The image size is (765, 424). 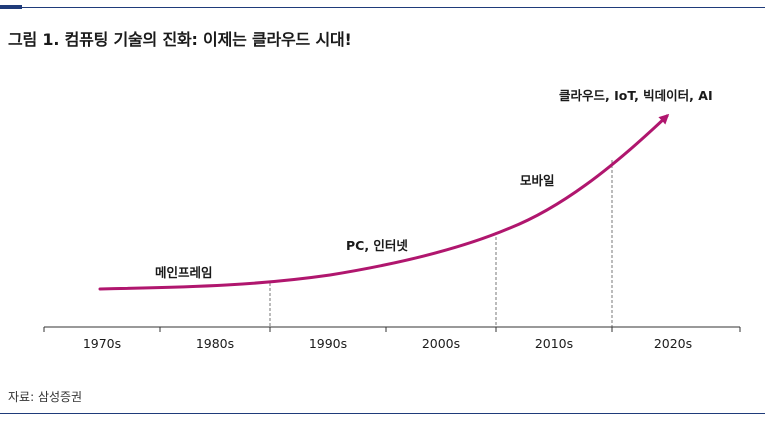 I want to click on footer-rule, so click(x=382, y=413).